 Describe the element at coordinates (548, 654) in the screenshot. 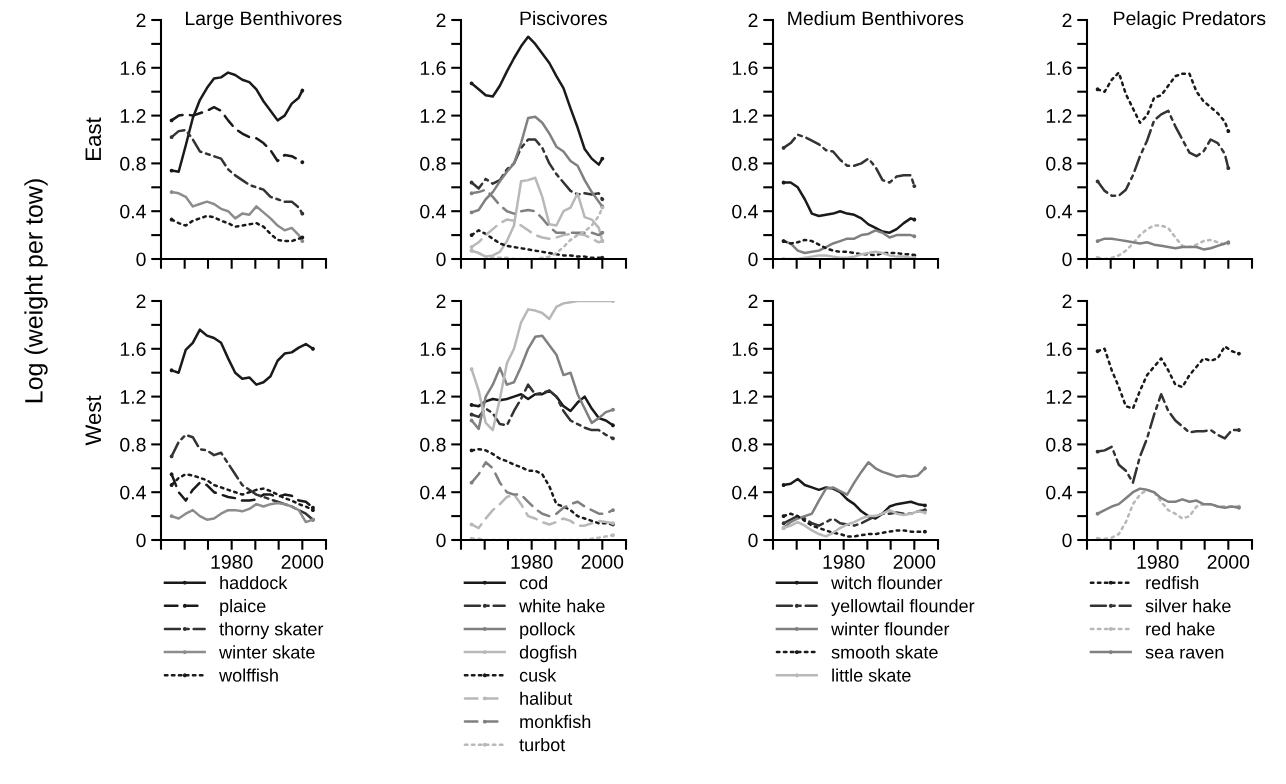

I see `legend-label: dogfish` at that location.